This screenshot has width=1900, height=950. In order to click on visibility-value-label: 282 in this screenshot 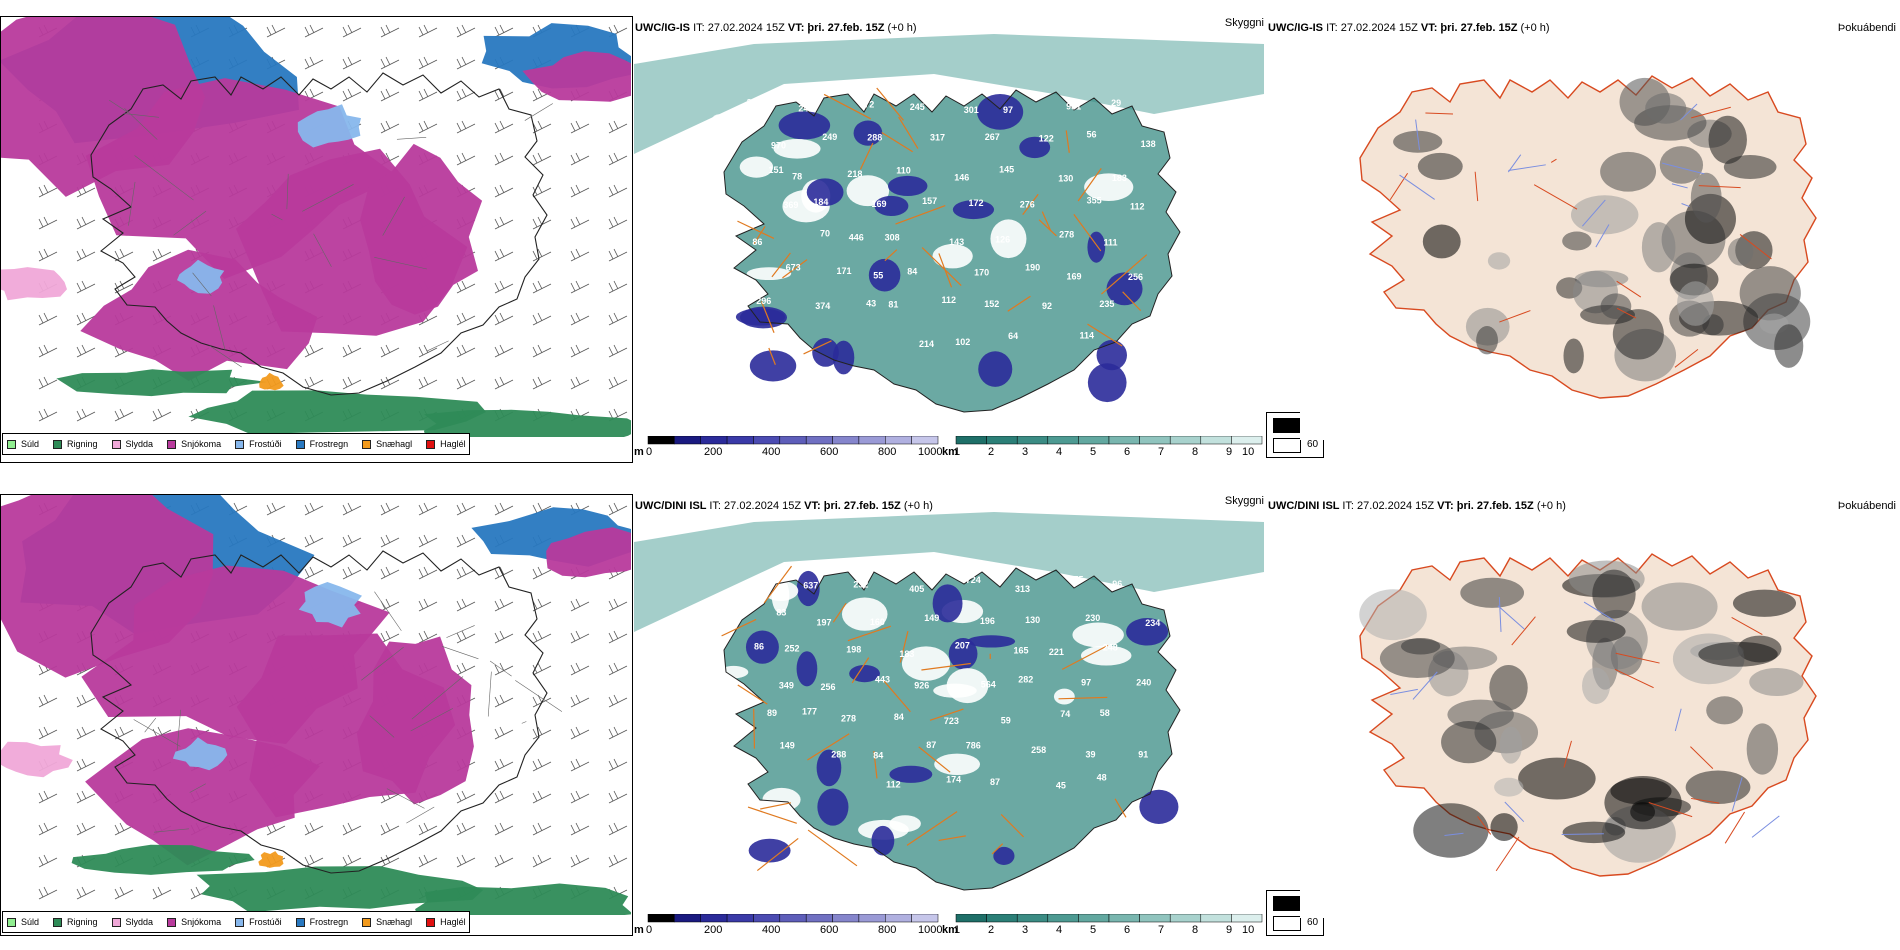, I will do `click(1025, 680)`.